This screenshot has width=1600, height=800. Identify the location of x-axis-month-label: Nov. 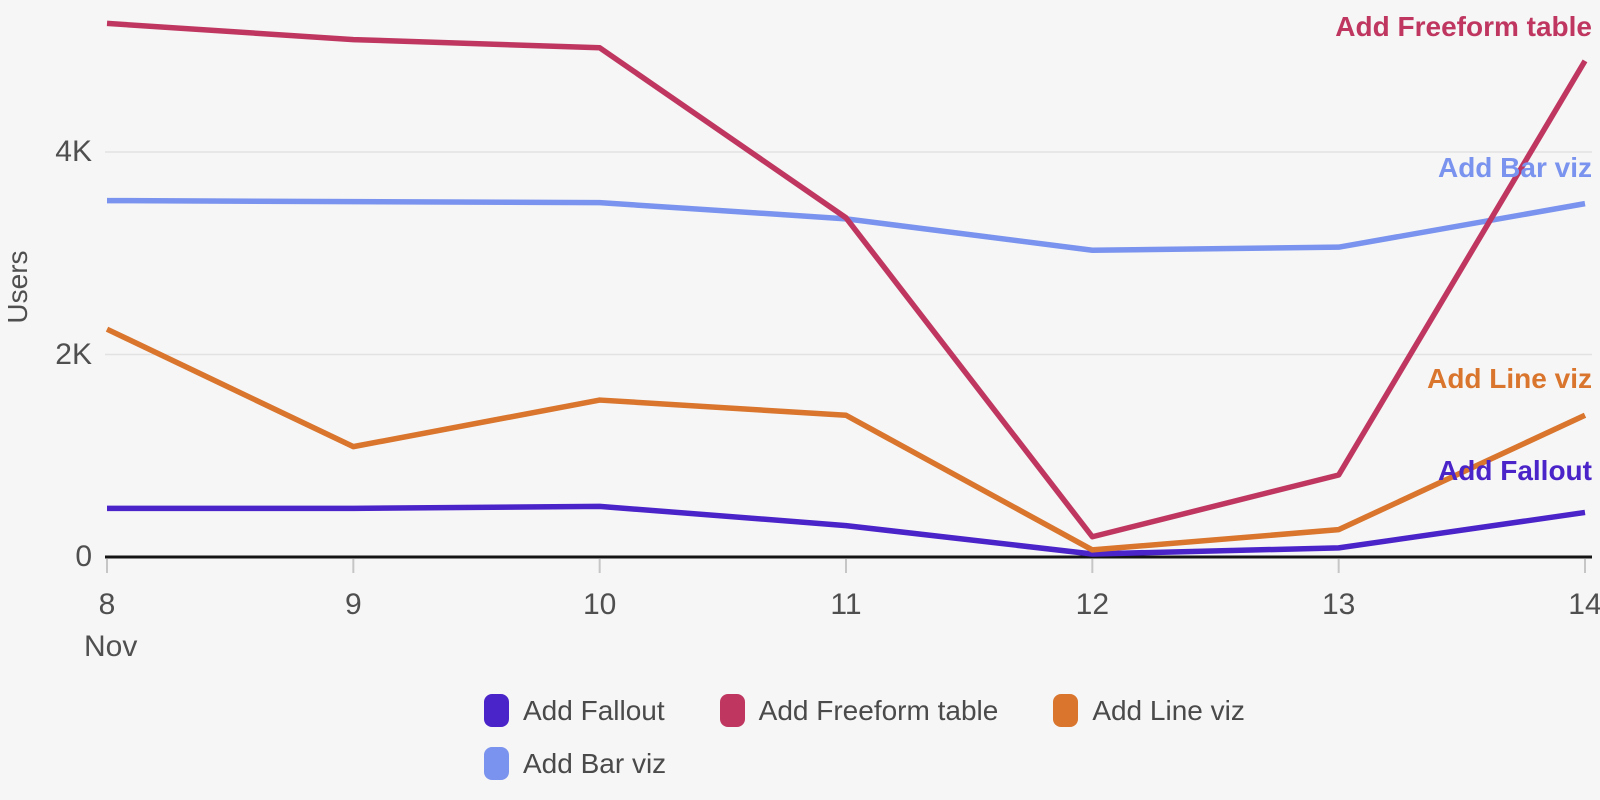
(111, 646).